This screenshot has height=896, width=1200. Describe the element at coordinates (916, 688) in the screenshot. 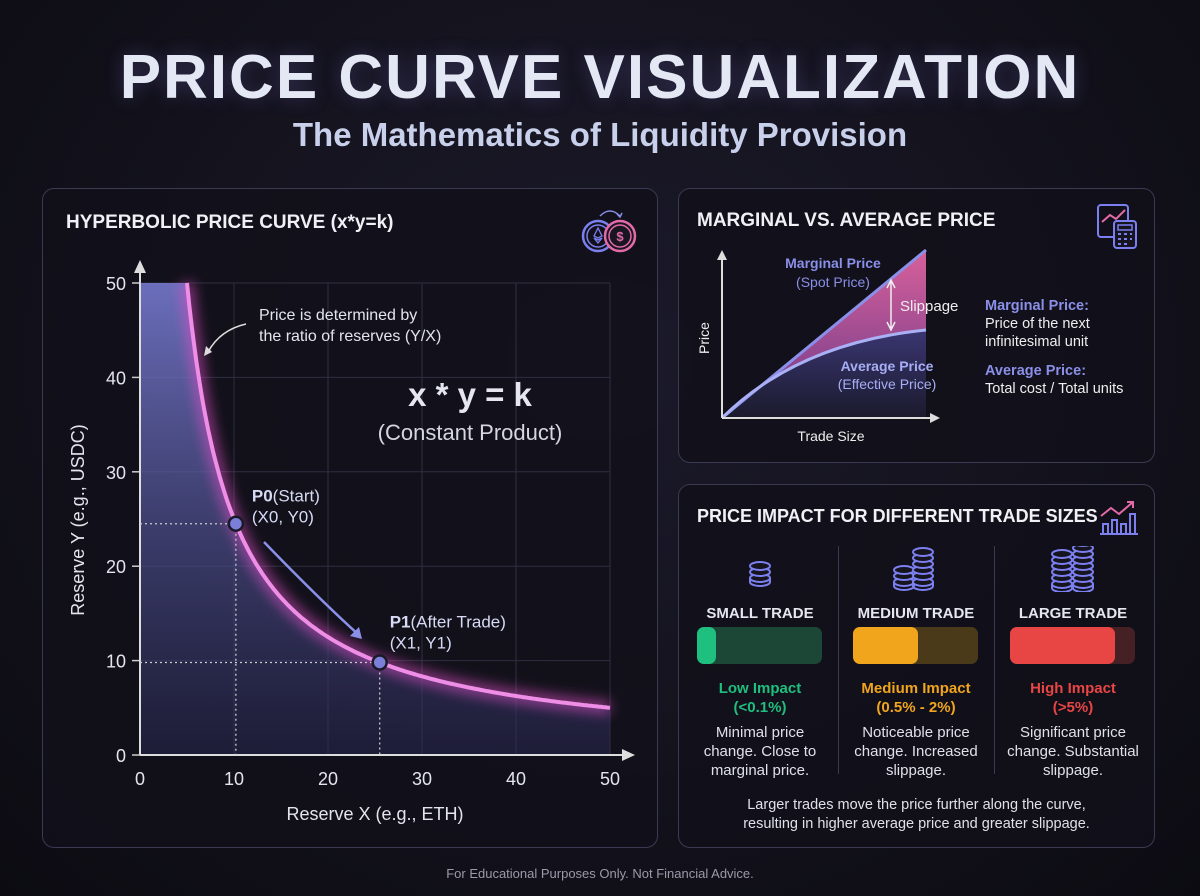

I see `impact-level: Medium Impact` at that location.